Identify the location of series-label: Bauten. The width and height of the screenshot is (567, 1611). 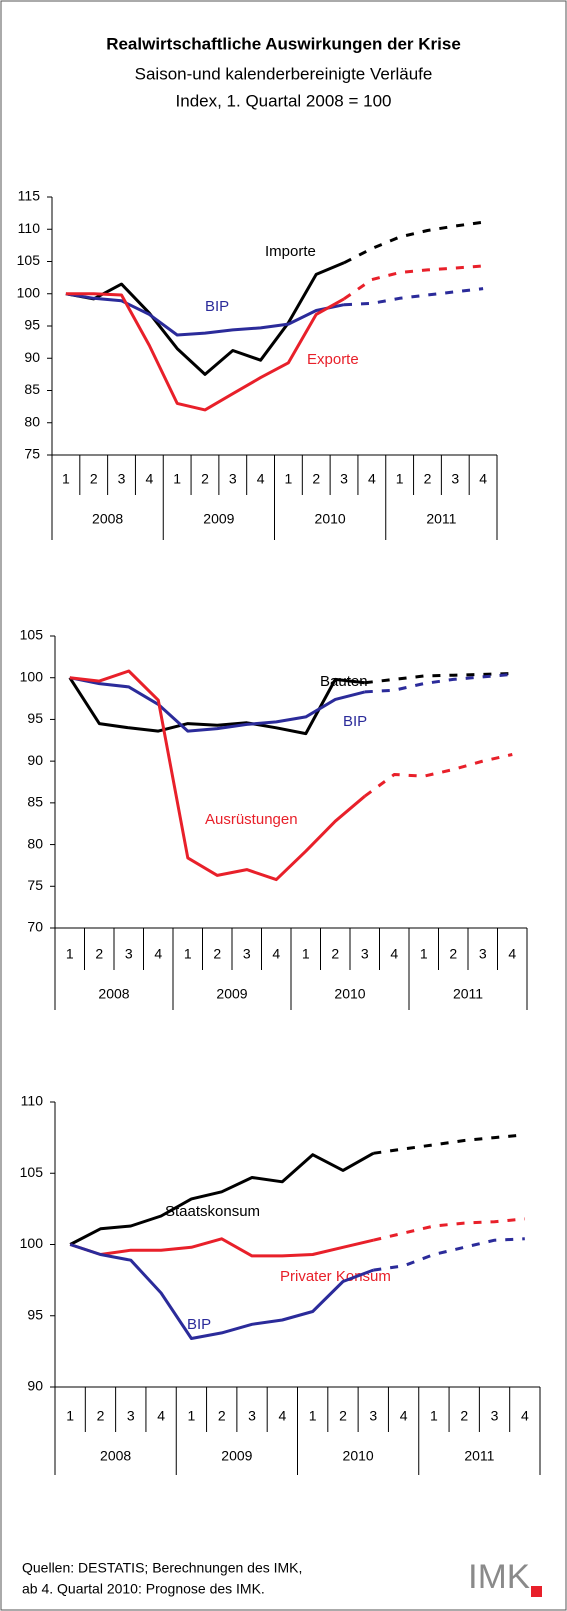
(344, 681).